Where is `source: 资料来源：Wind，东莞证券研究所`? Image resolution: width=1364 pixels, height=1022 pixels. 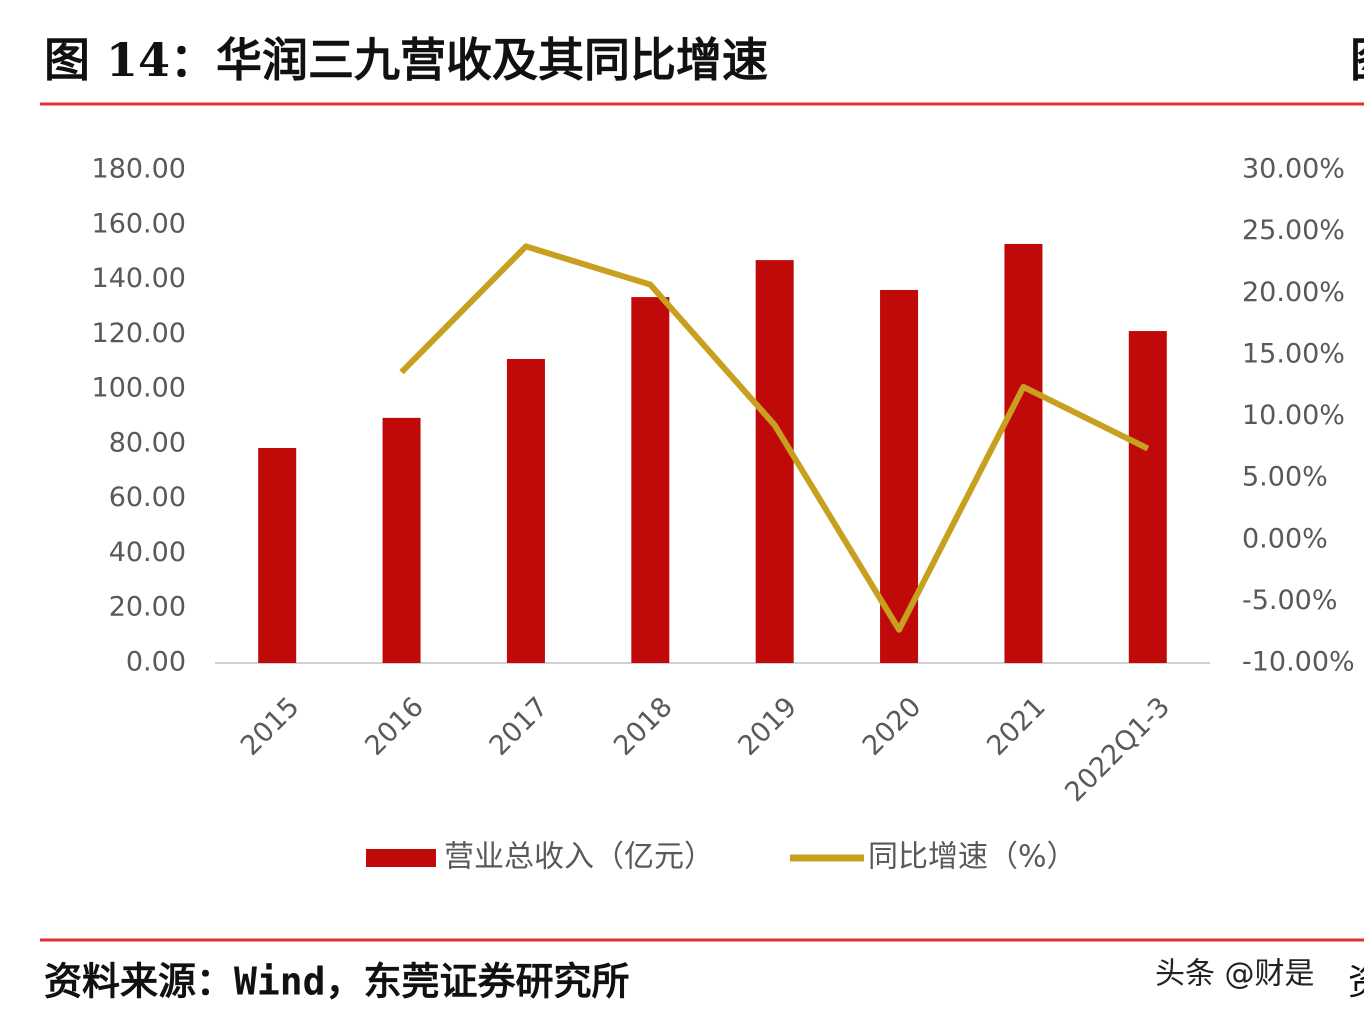 source: 资料来源：Wind，东莞证券研究所 is located at coordinates (337, 982).